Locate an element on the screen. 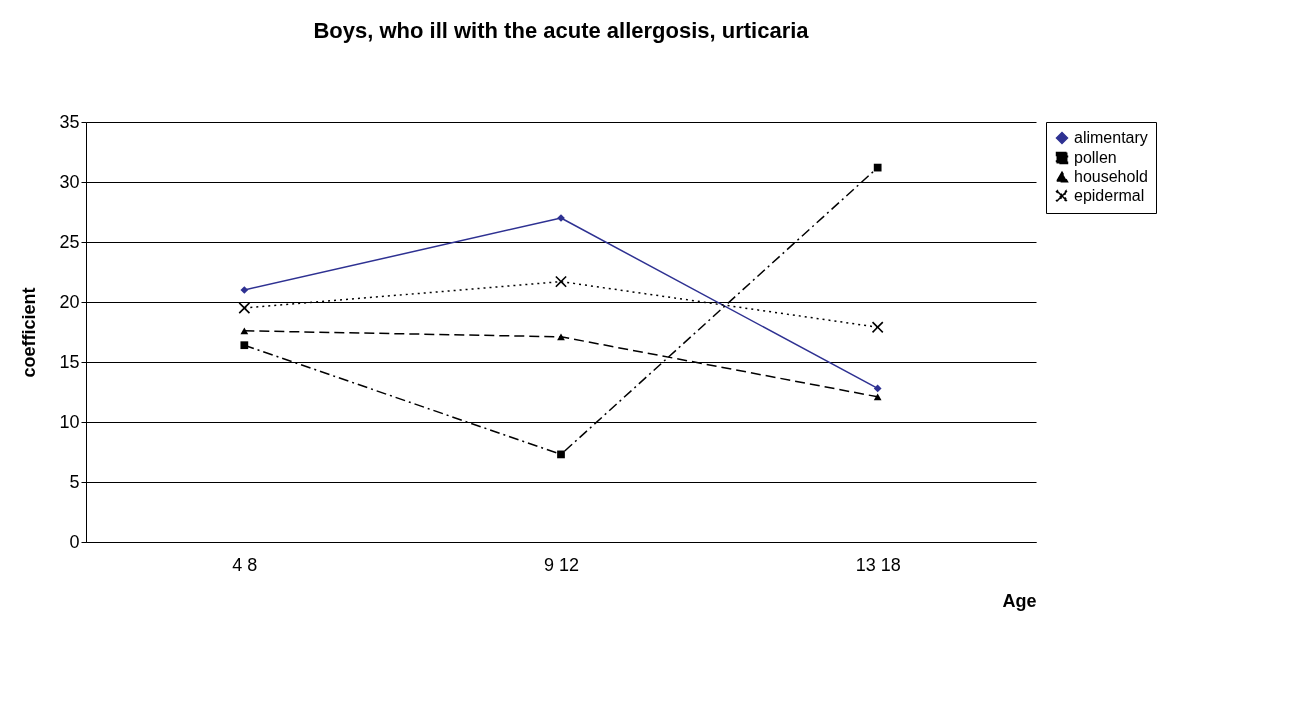  y-tick-label: 0 is located at coordinates (74, 541).